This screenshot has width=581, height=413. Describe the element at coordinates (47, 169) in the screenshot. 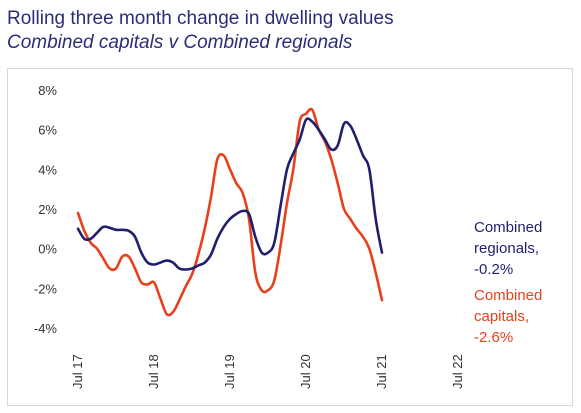

I see `y-tick-label: 4%` at that location.